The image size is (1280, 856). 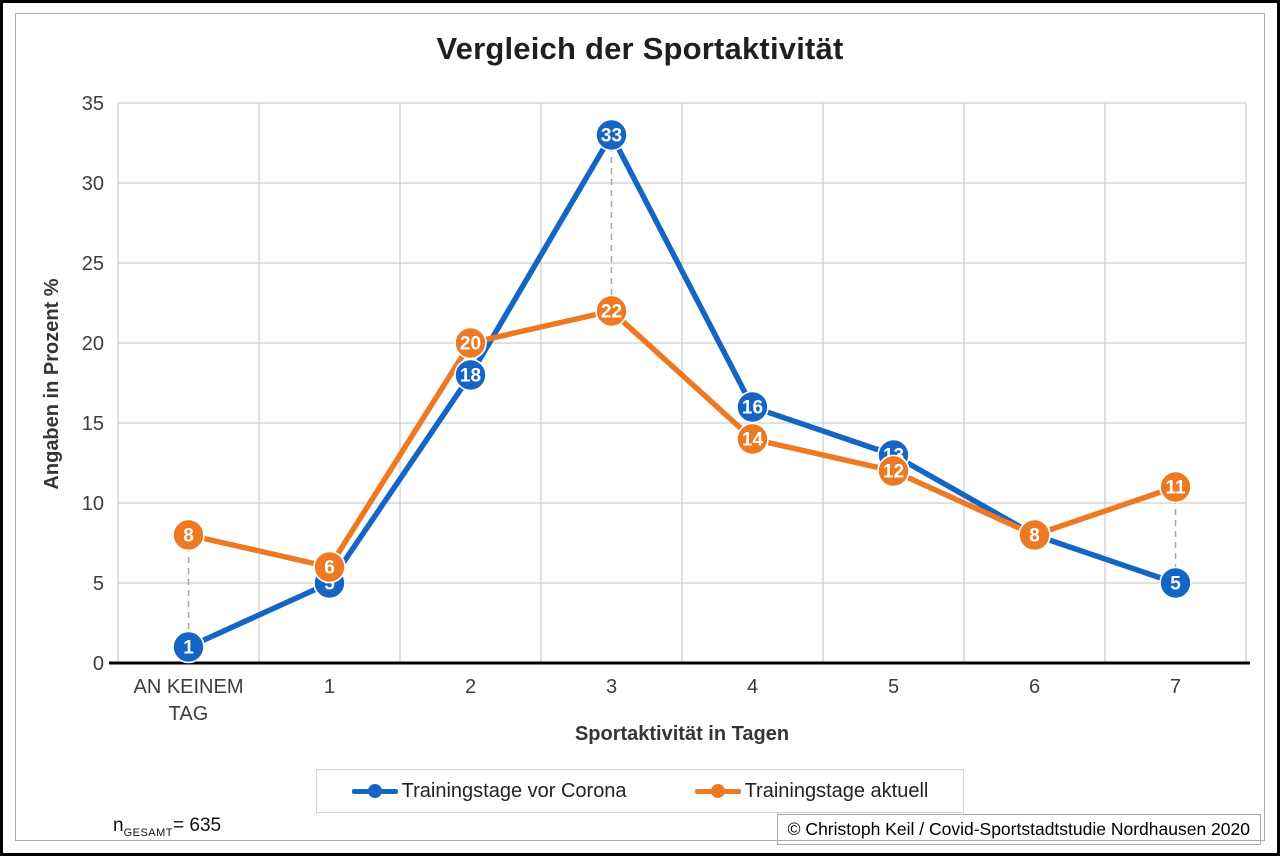 I want to click on data-point-label: 33, so click(x=611, y=136).